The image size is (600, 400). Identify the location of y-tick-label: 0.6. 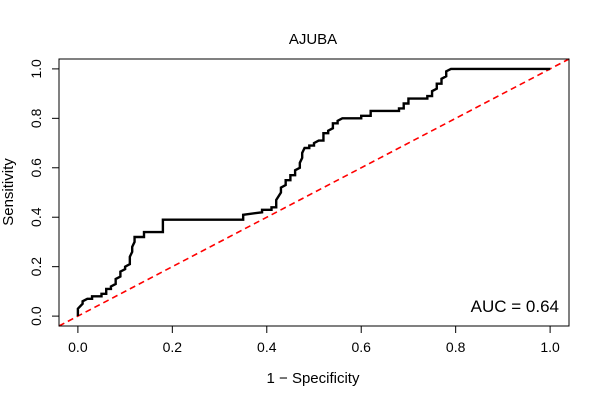
(36, 168).